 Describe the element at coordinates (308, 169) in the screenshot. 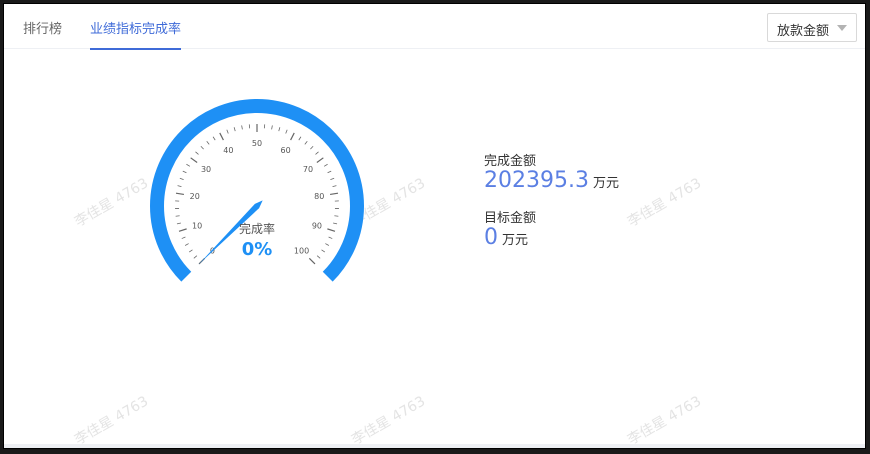

I see `gauge-tick-label: 70` at that location.